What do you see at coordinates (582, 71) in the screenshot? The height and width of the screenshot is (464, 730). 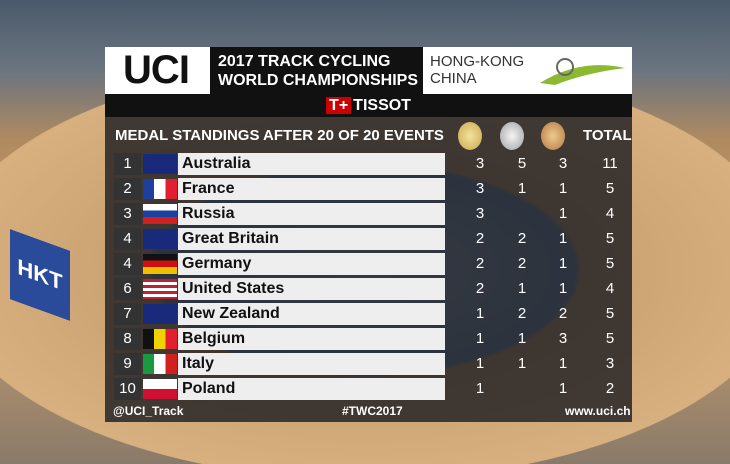 I see `host-logo` at bounding box center [582, 71].